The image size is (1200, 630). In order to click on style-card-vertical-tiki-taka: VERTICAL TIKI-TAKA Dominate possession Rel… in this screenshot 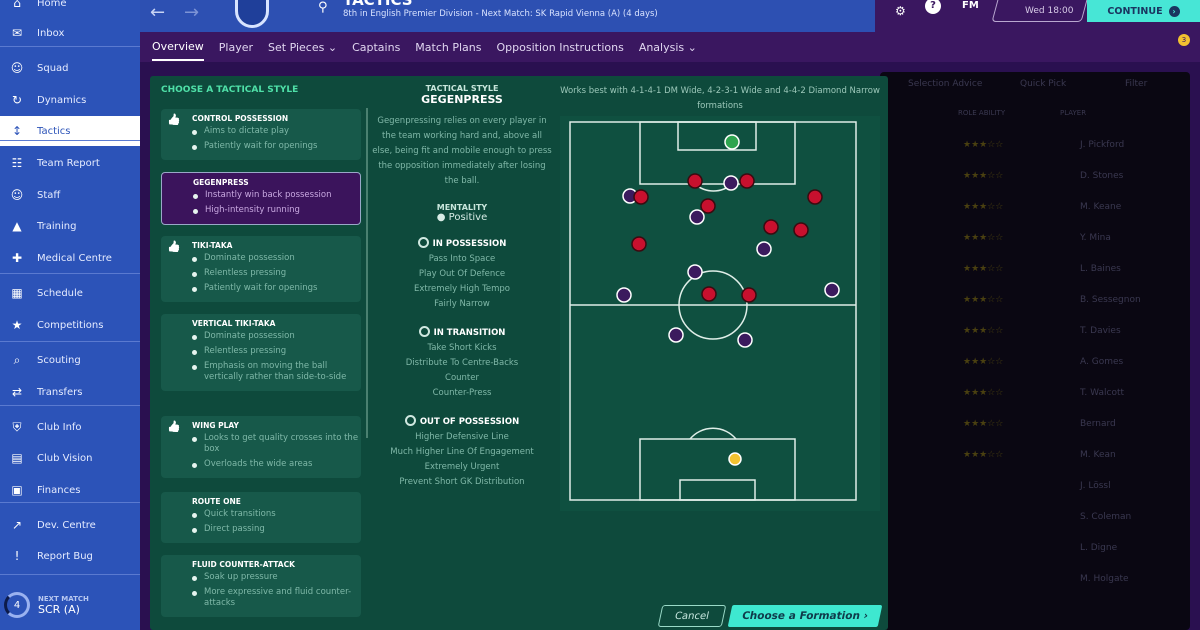, I will do `click(261, 352)`.